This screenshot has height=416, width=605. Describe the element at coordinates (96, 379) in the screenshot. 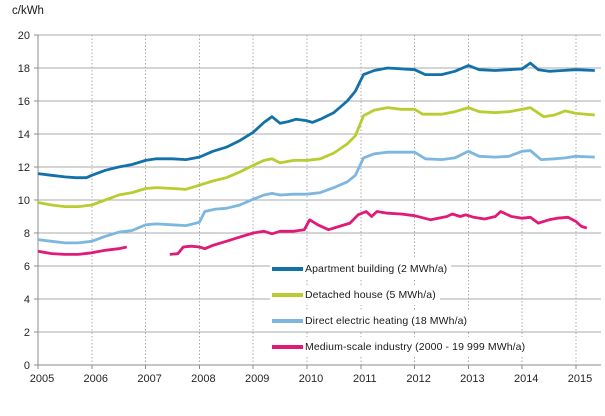

I see `x-tick-label-2006: 2006` at that location.